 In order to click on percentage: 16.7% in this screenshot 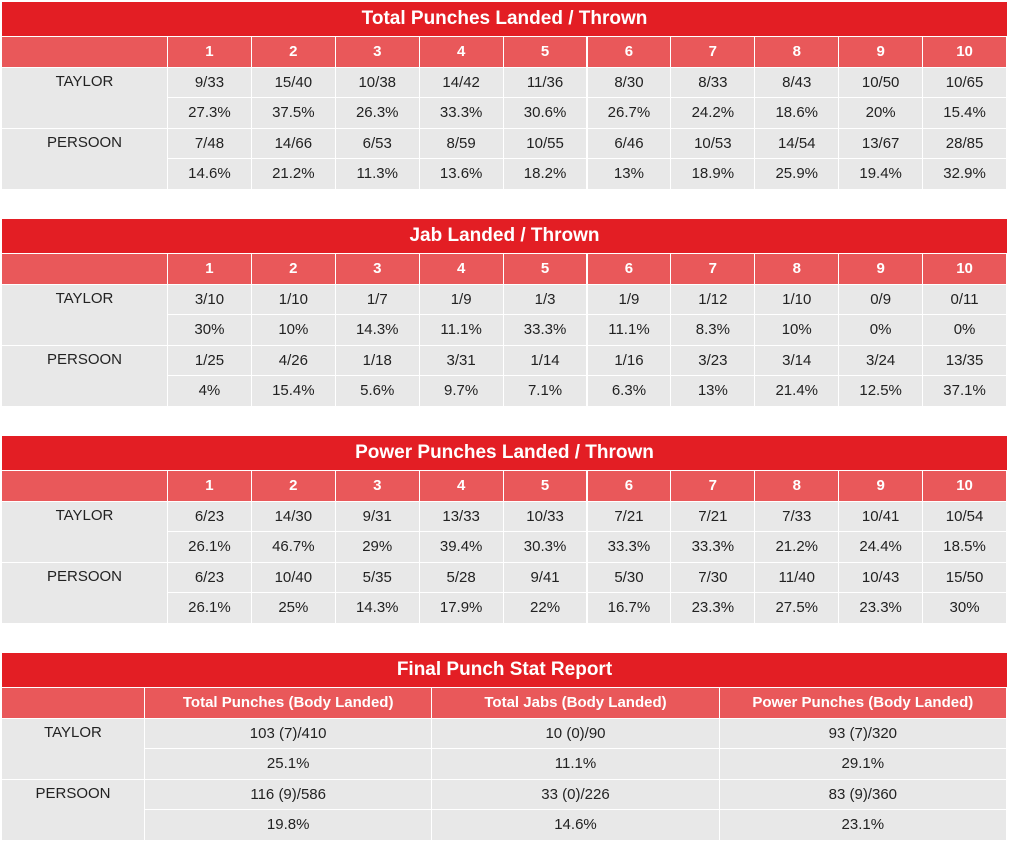, I will do `click(629, 608)`.